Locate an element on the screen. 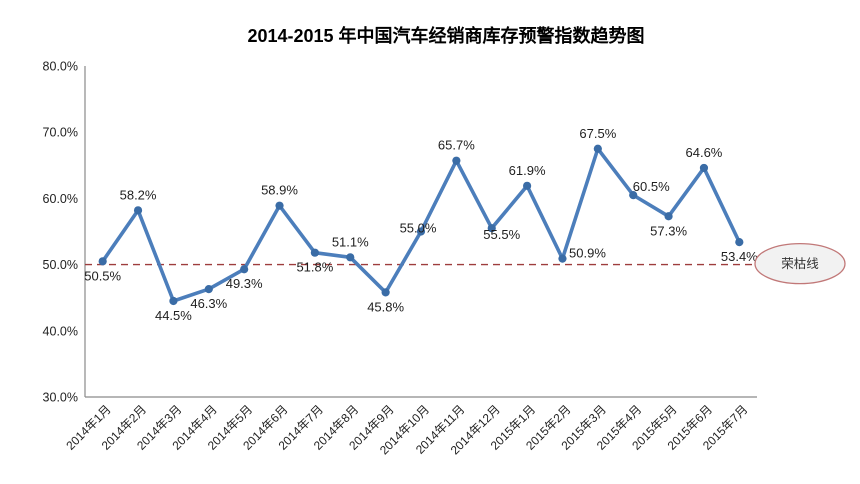  y-tick-label: 30.0% is located at coordinates (60, 398).